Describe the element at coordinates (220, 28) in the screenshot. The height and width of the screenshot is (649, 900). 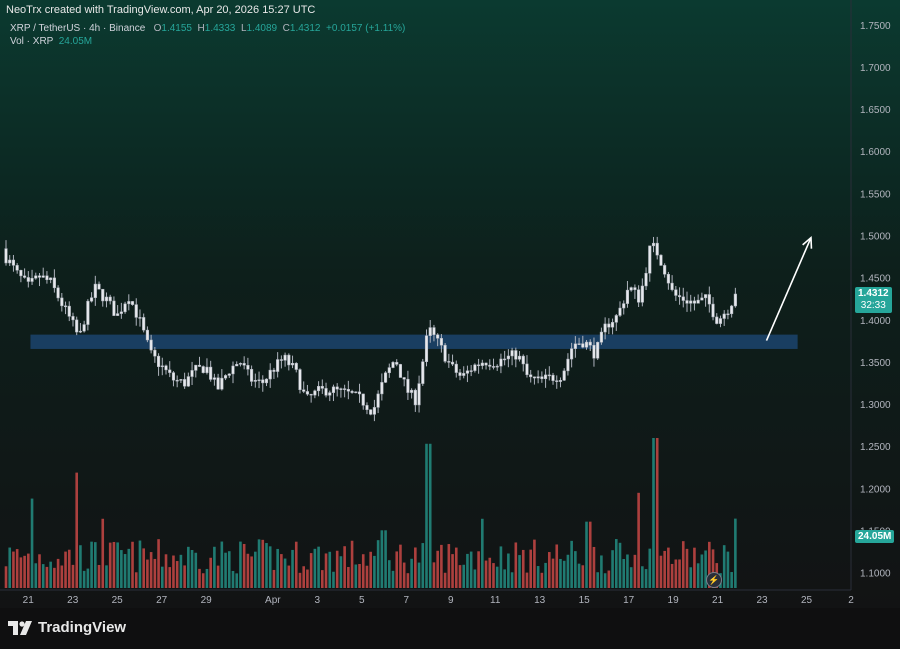
I see `high-value: 1.4333` at that location.